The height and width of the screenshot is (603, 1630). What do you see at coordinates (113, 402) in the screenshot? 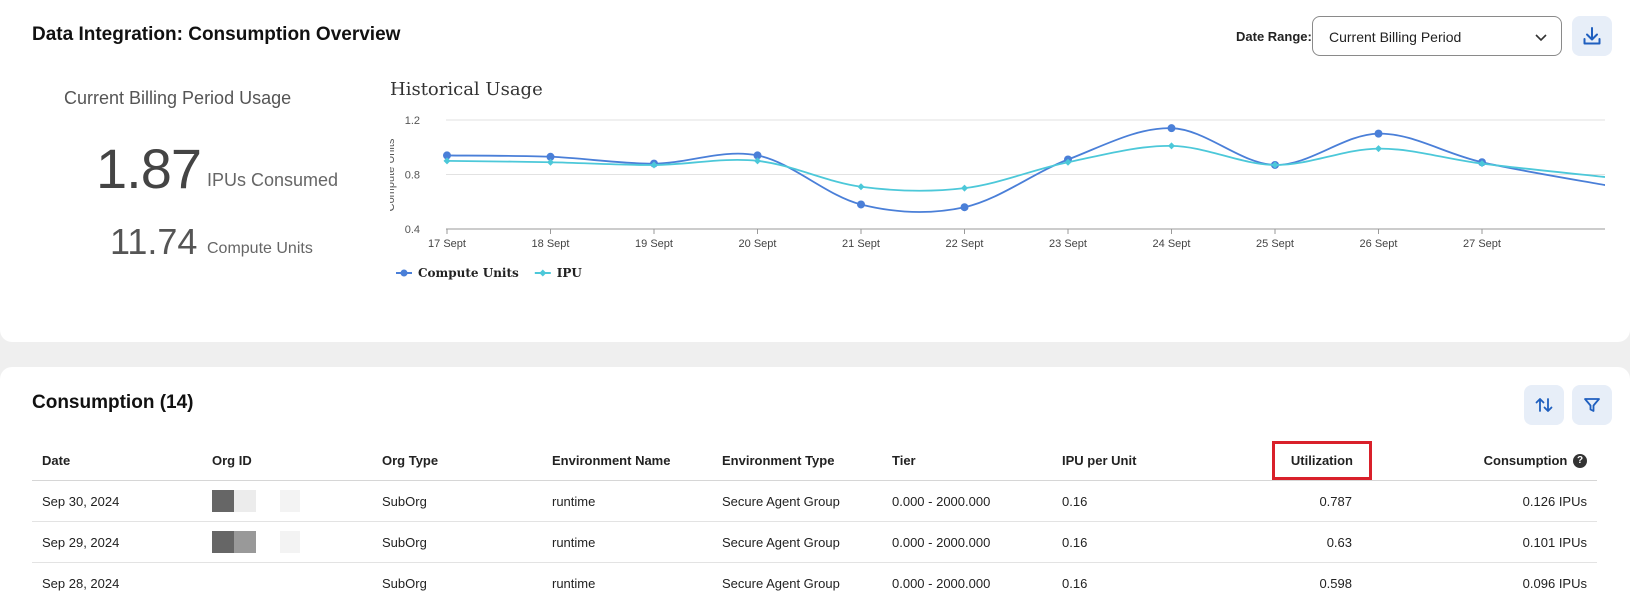
I see `consumption-title: Consumption (14)` at bounding box center [113, 402].